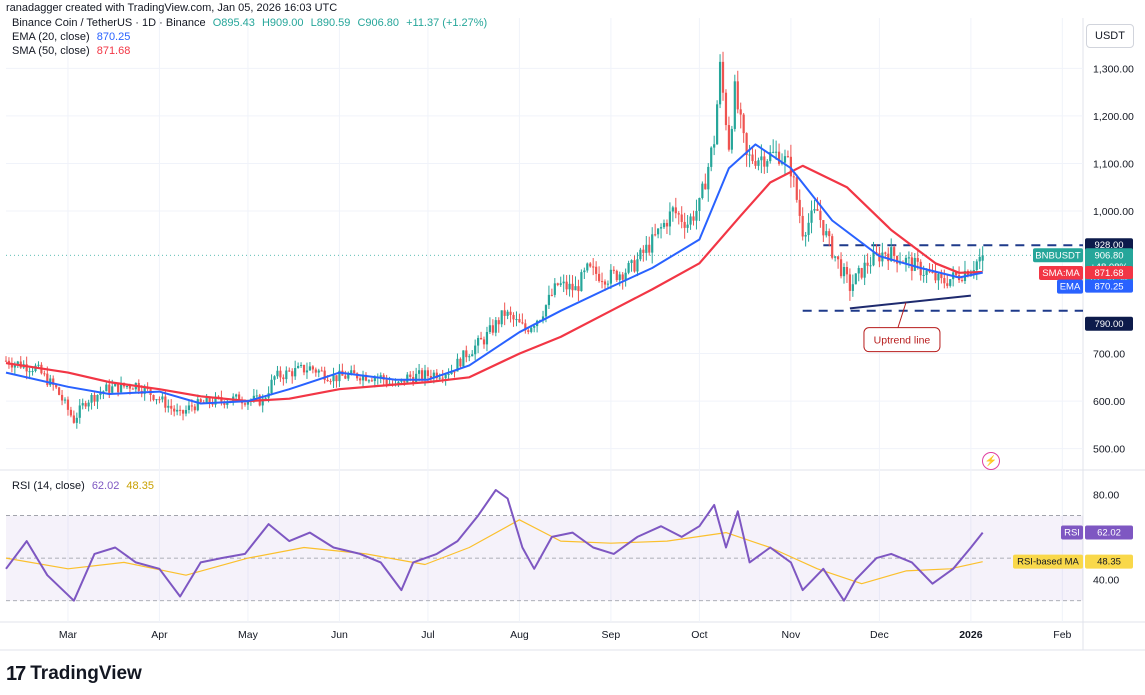 This screenshot has height=695, width=1145. I want to click on rsi-line, so click(494, 545).